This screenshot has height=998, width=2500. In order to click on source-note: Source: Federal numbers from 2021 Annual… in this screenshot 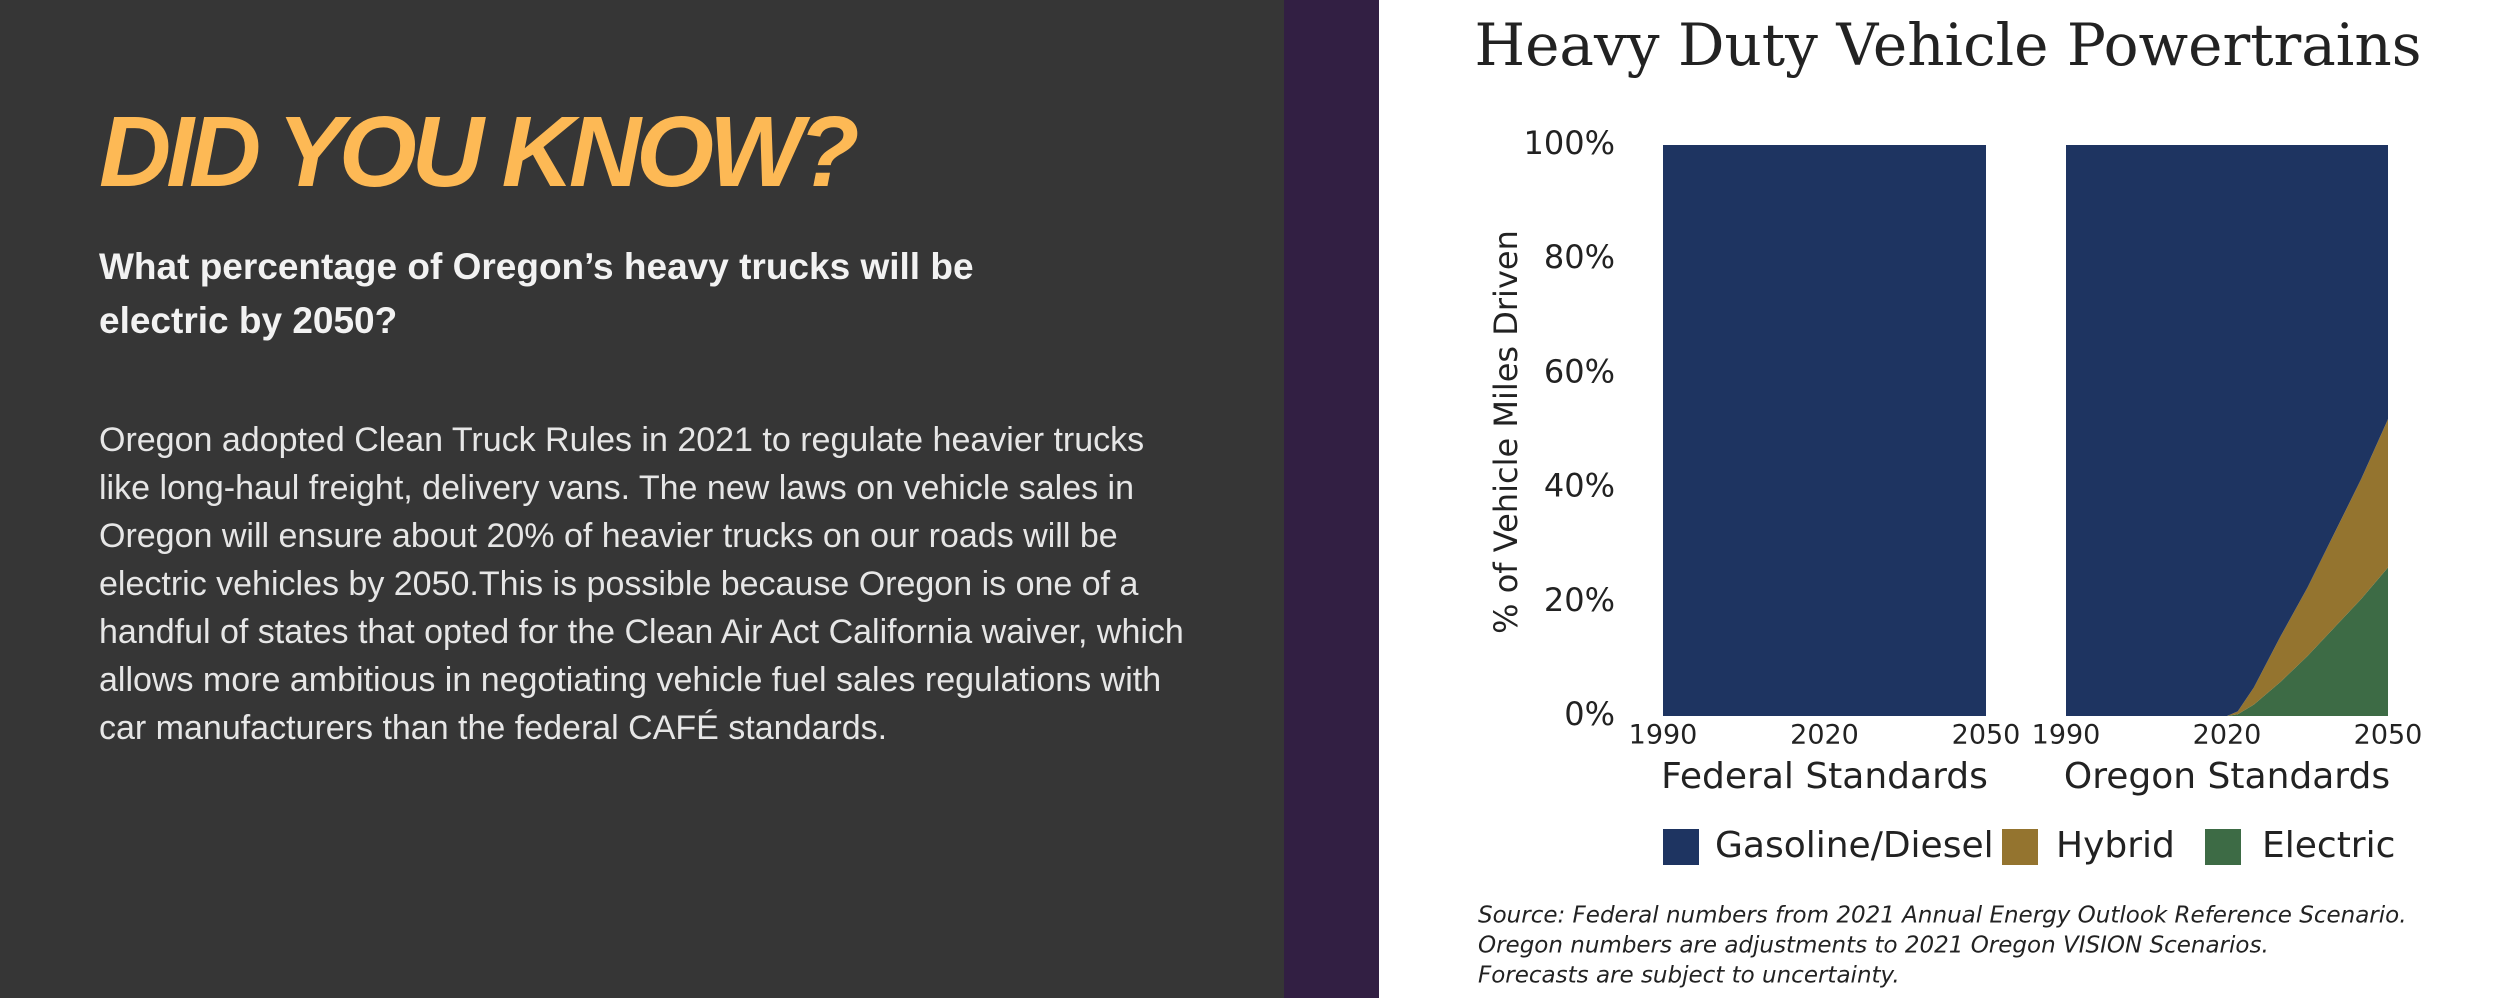, I will do `click(1942, 916)`.